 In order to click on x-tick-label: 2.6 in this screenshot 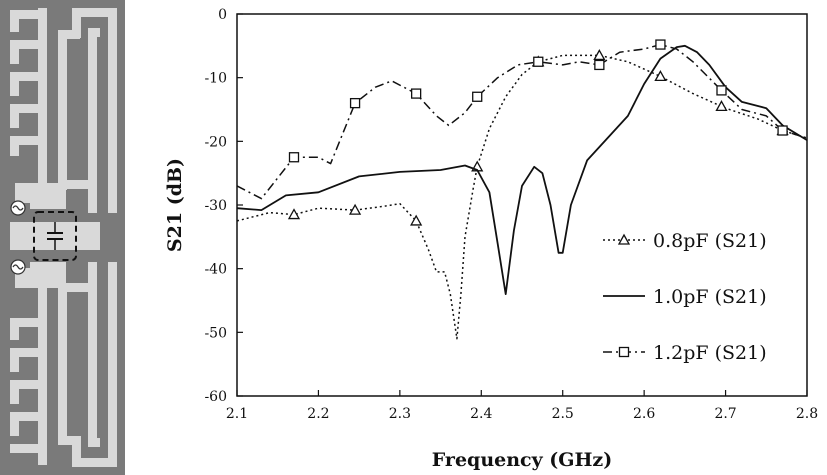, I will do `click(644, 414)`.